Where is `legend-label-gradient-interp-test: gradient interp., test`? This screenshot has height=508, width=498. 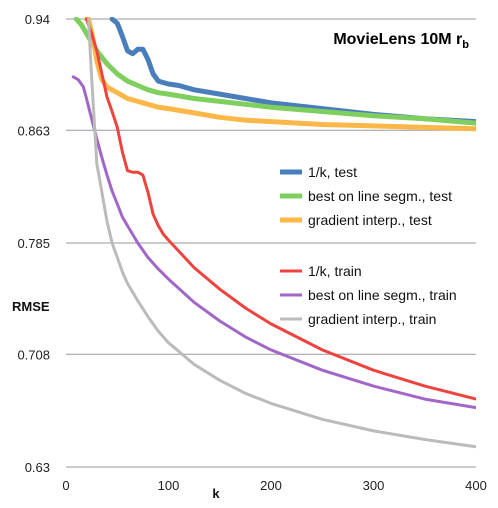 legend-label-gradient-interp-test: gradient interp., test is located at coordinates (370, 220).